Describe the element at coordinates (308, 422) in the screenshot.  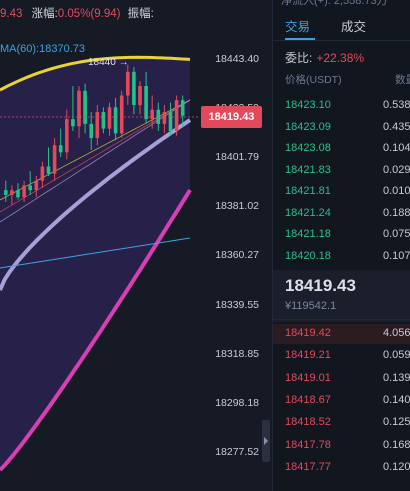
I see `bid-price: 18418.52` at that location.